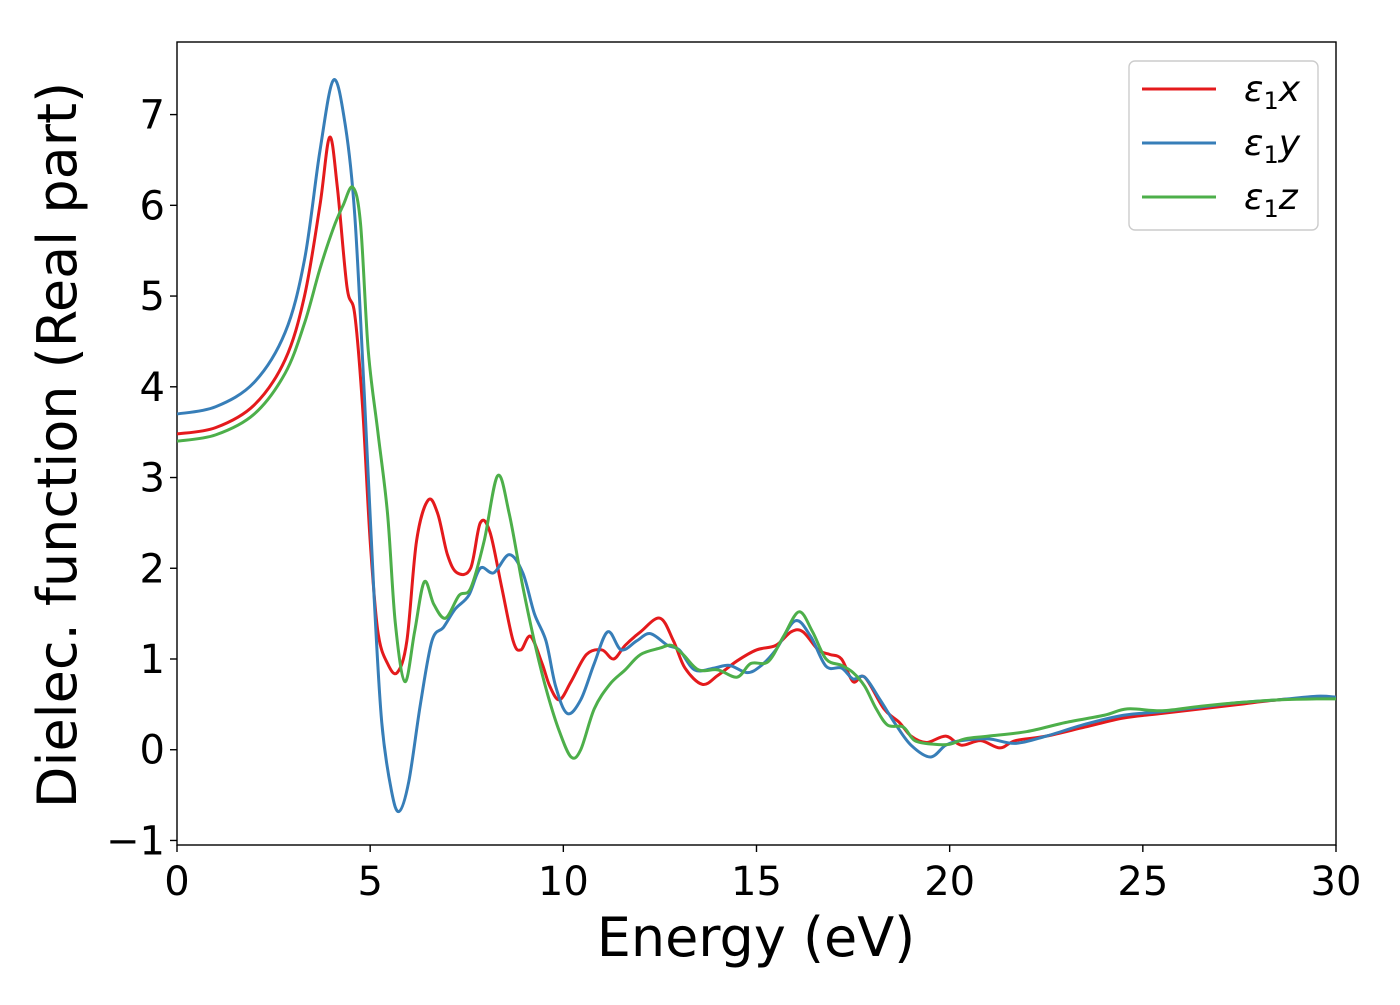  I want to click on legend-entries: ε1x ε1y ε1z, so click(1221, 146).